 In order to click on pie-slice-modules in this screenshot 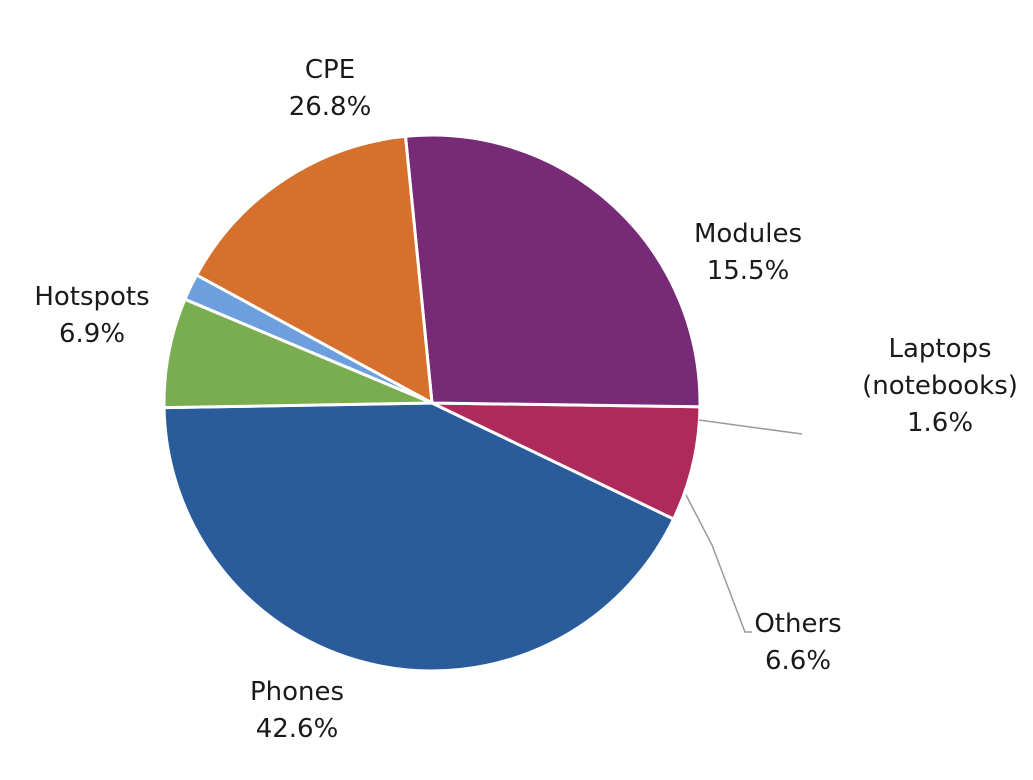, I will do `click(314, 269)`.